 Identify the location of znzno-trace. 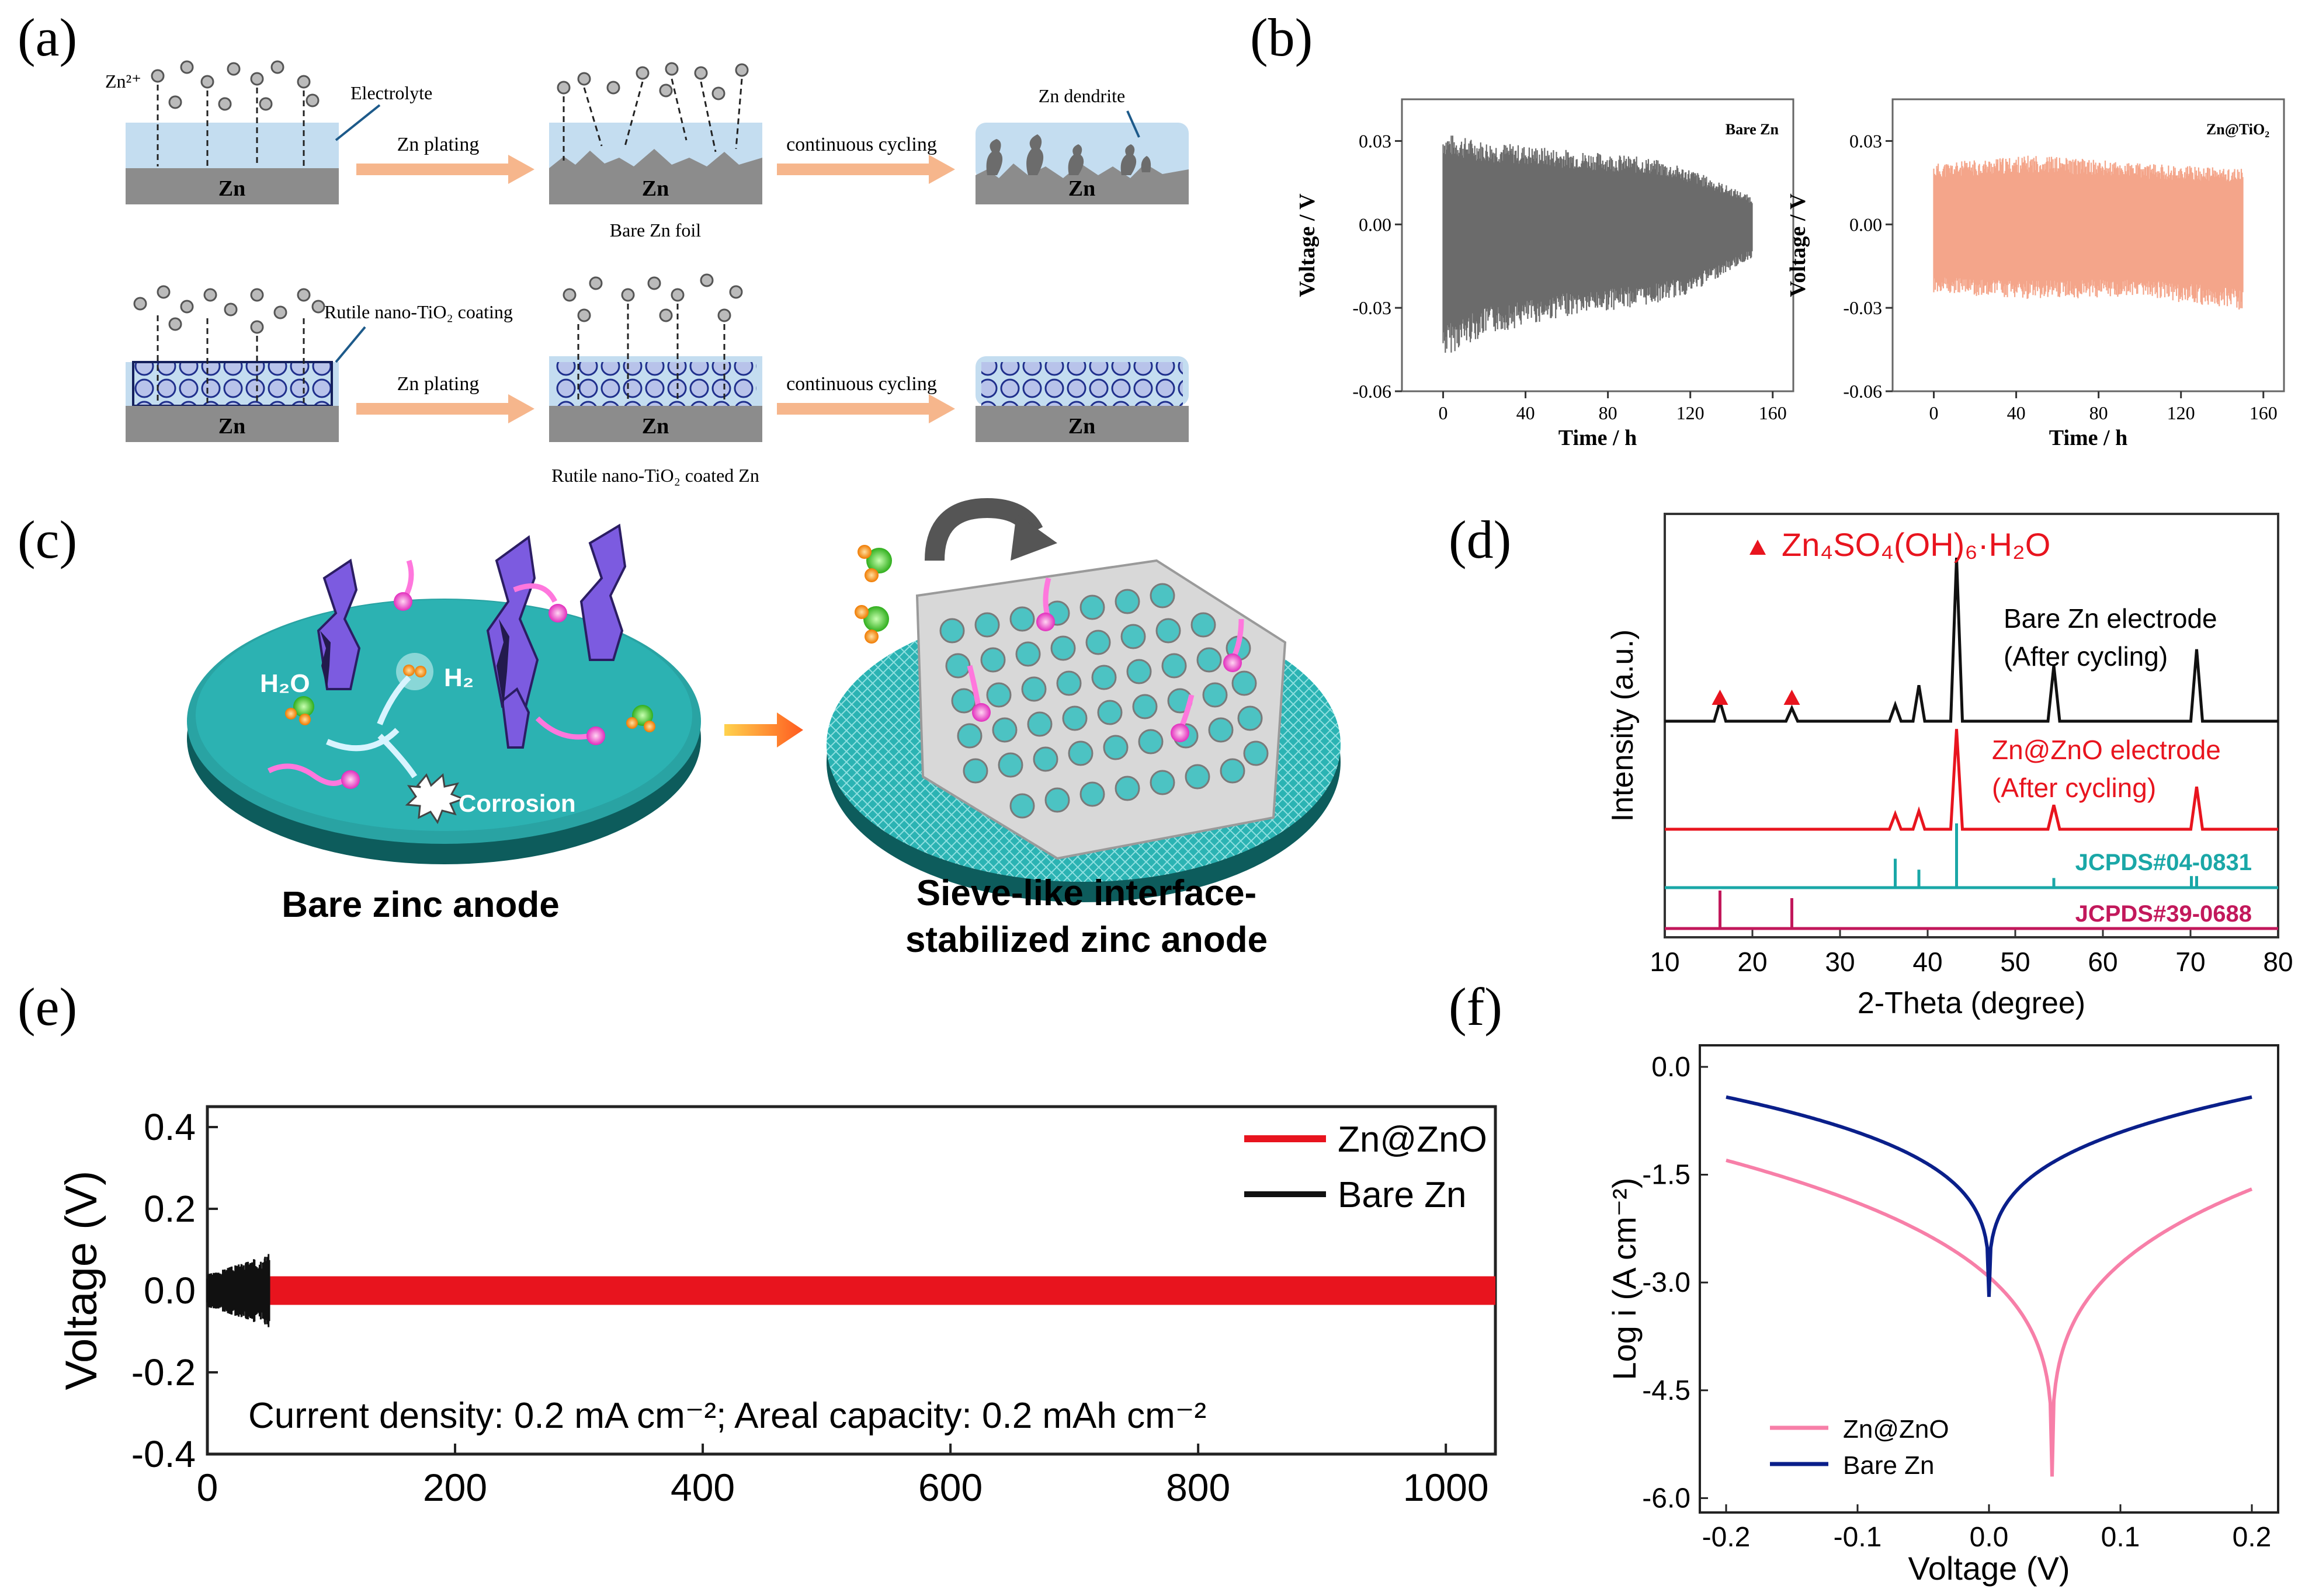
(851, 1290).